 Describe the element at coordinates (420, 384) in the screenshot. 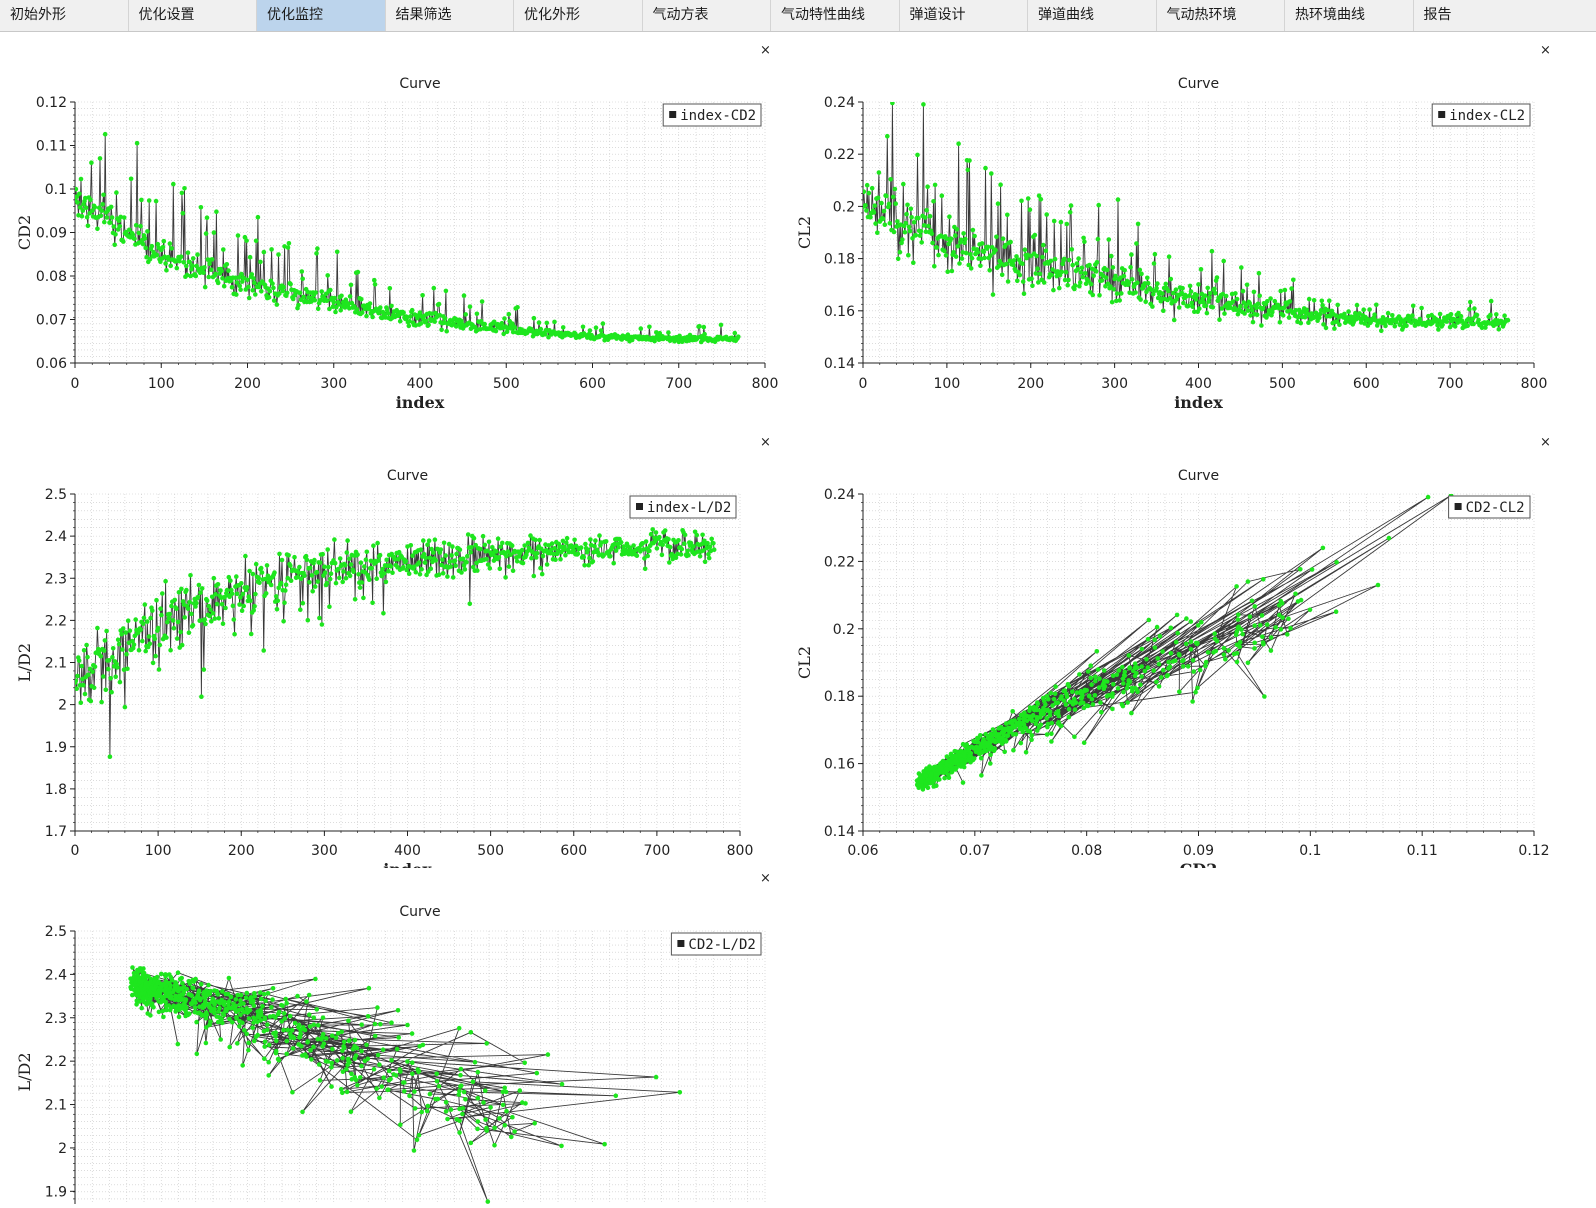

I see `x-tick-label: 400` at that location.